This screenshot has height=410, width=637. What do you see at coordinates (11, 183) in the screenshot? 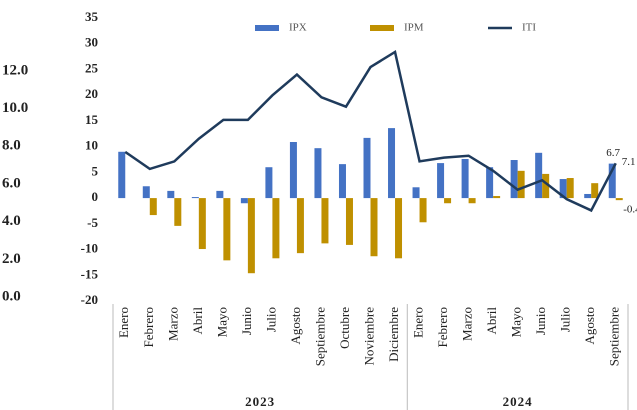
I see `y2-tick-label: 6.0` at bounding box center [11, 183].